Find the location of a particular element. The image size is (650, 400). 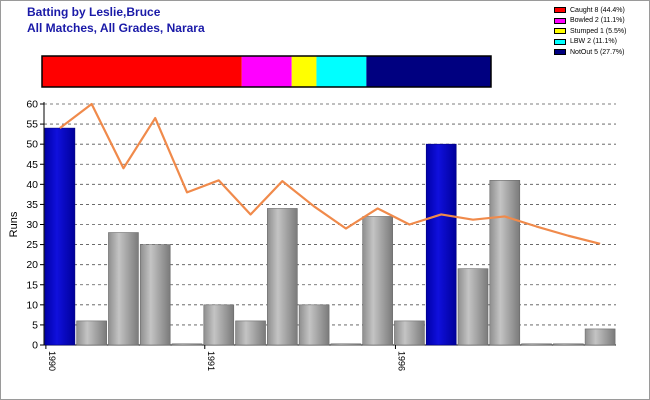

y-tick-label: 35 is located at coordinates (32, 205).